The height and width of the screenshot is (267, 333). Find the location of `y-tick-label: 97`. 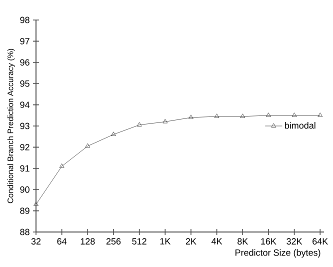

y-tick-label: 97 is located at coordinates (25, 41).